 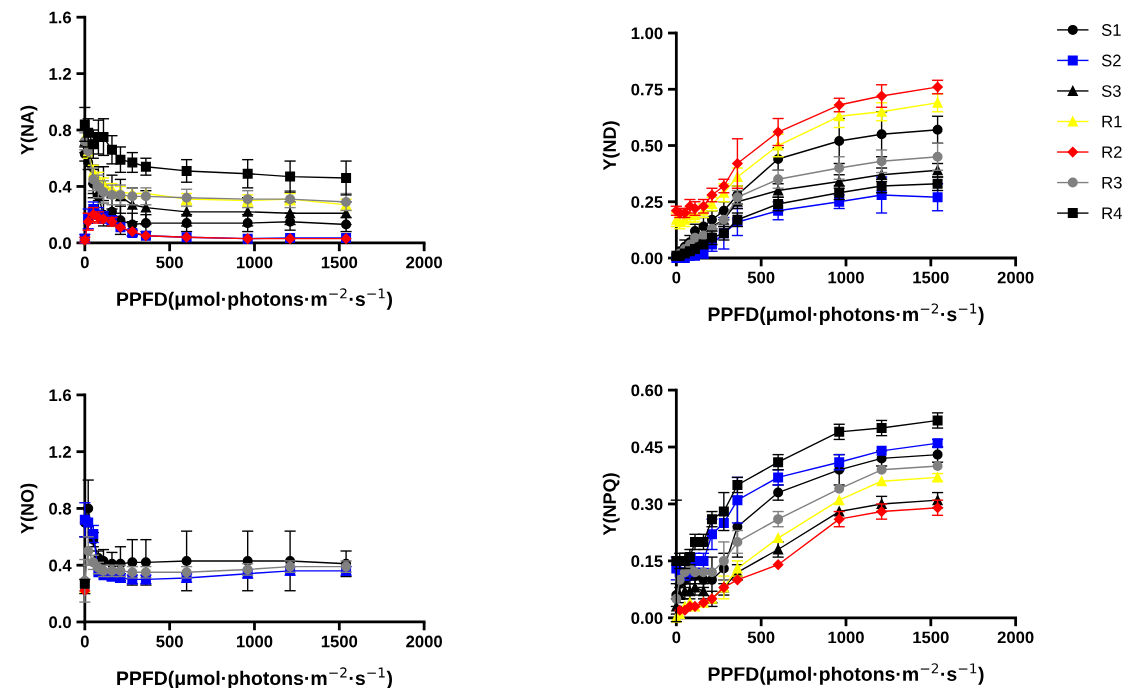 I want to click on y-tick-label: 0.60, so click(x=647, y=390).